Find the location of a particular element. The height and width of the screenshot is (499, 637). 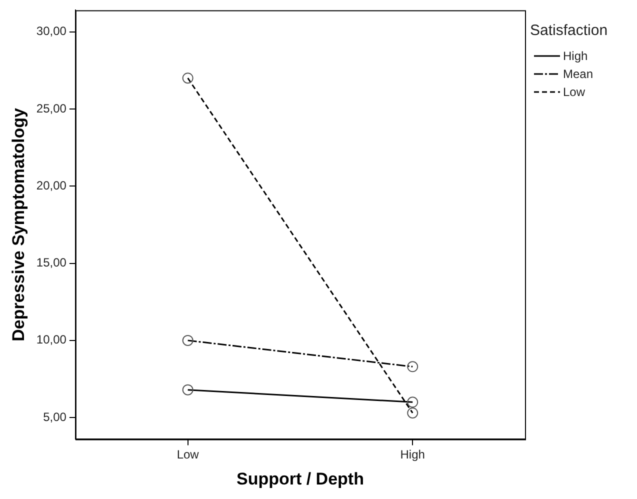

legend-label: Low is located at coordinates (574, 92).